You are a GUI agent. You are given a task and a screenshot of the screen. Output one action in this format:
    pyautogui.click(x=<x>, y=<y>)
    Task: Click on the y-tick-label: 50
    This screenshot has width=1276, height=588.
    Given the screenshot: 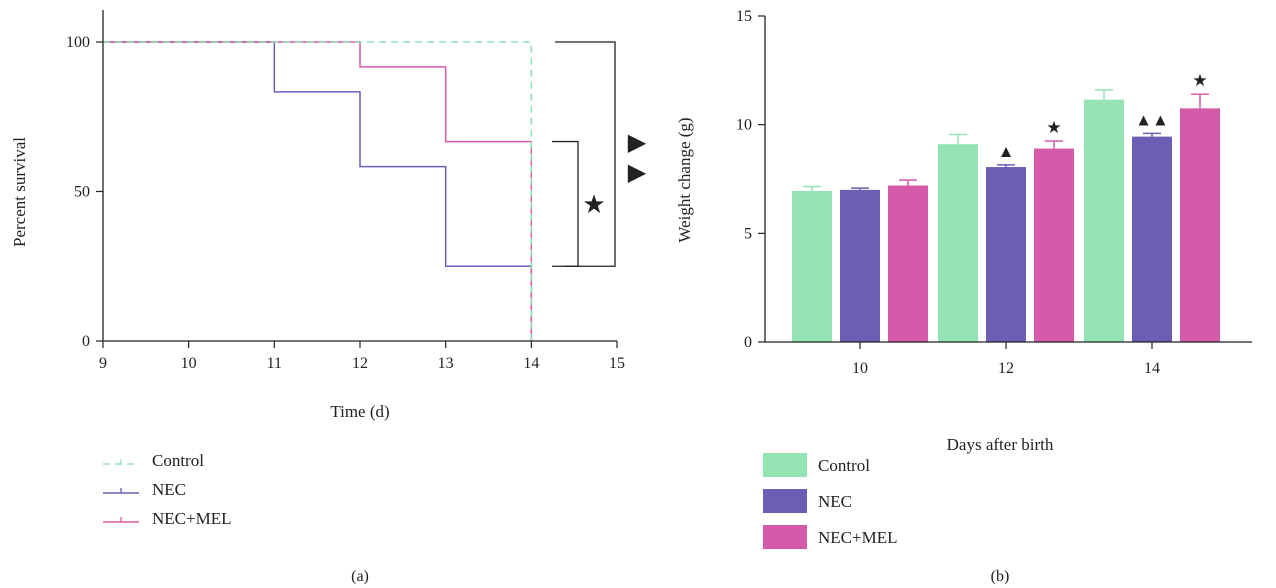 What is the action you would take?
    pyautogui.click(x=82, y=192)
    